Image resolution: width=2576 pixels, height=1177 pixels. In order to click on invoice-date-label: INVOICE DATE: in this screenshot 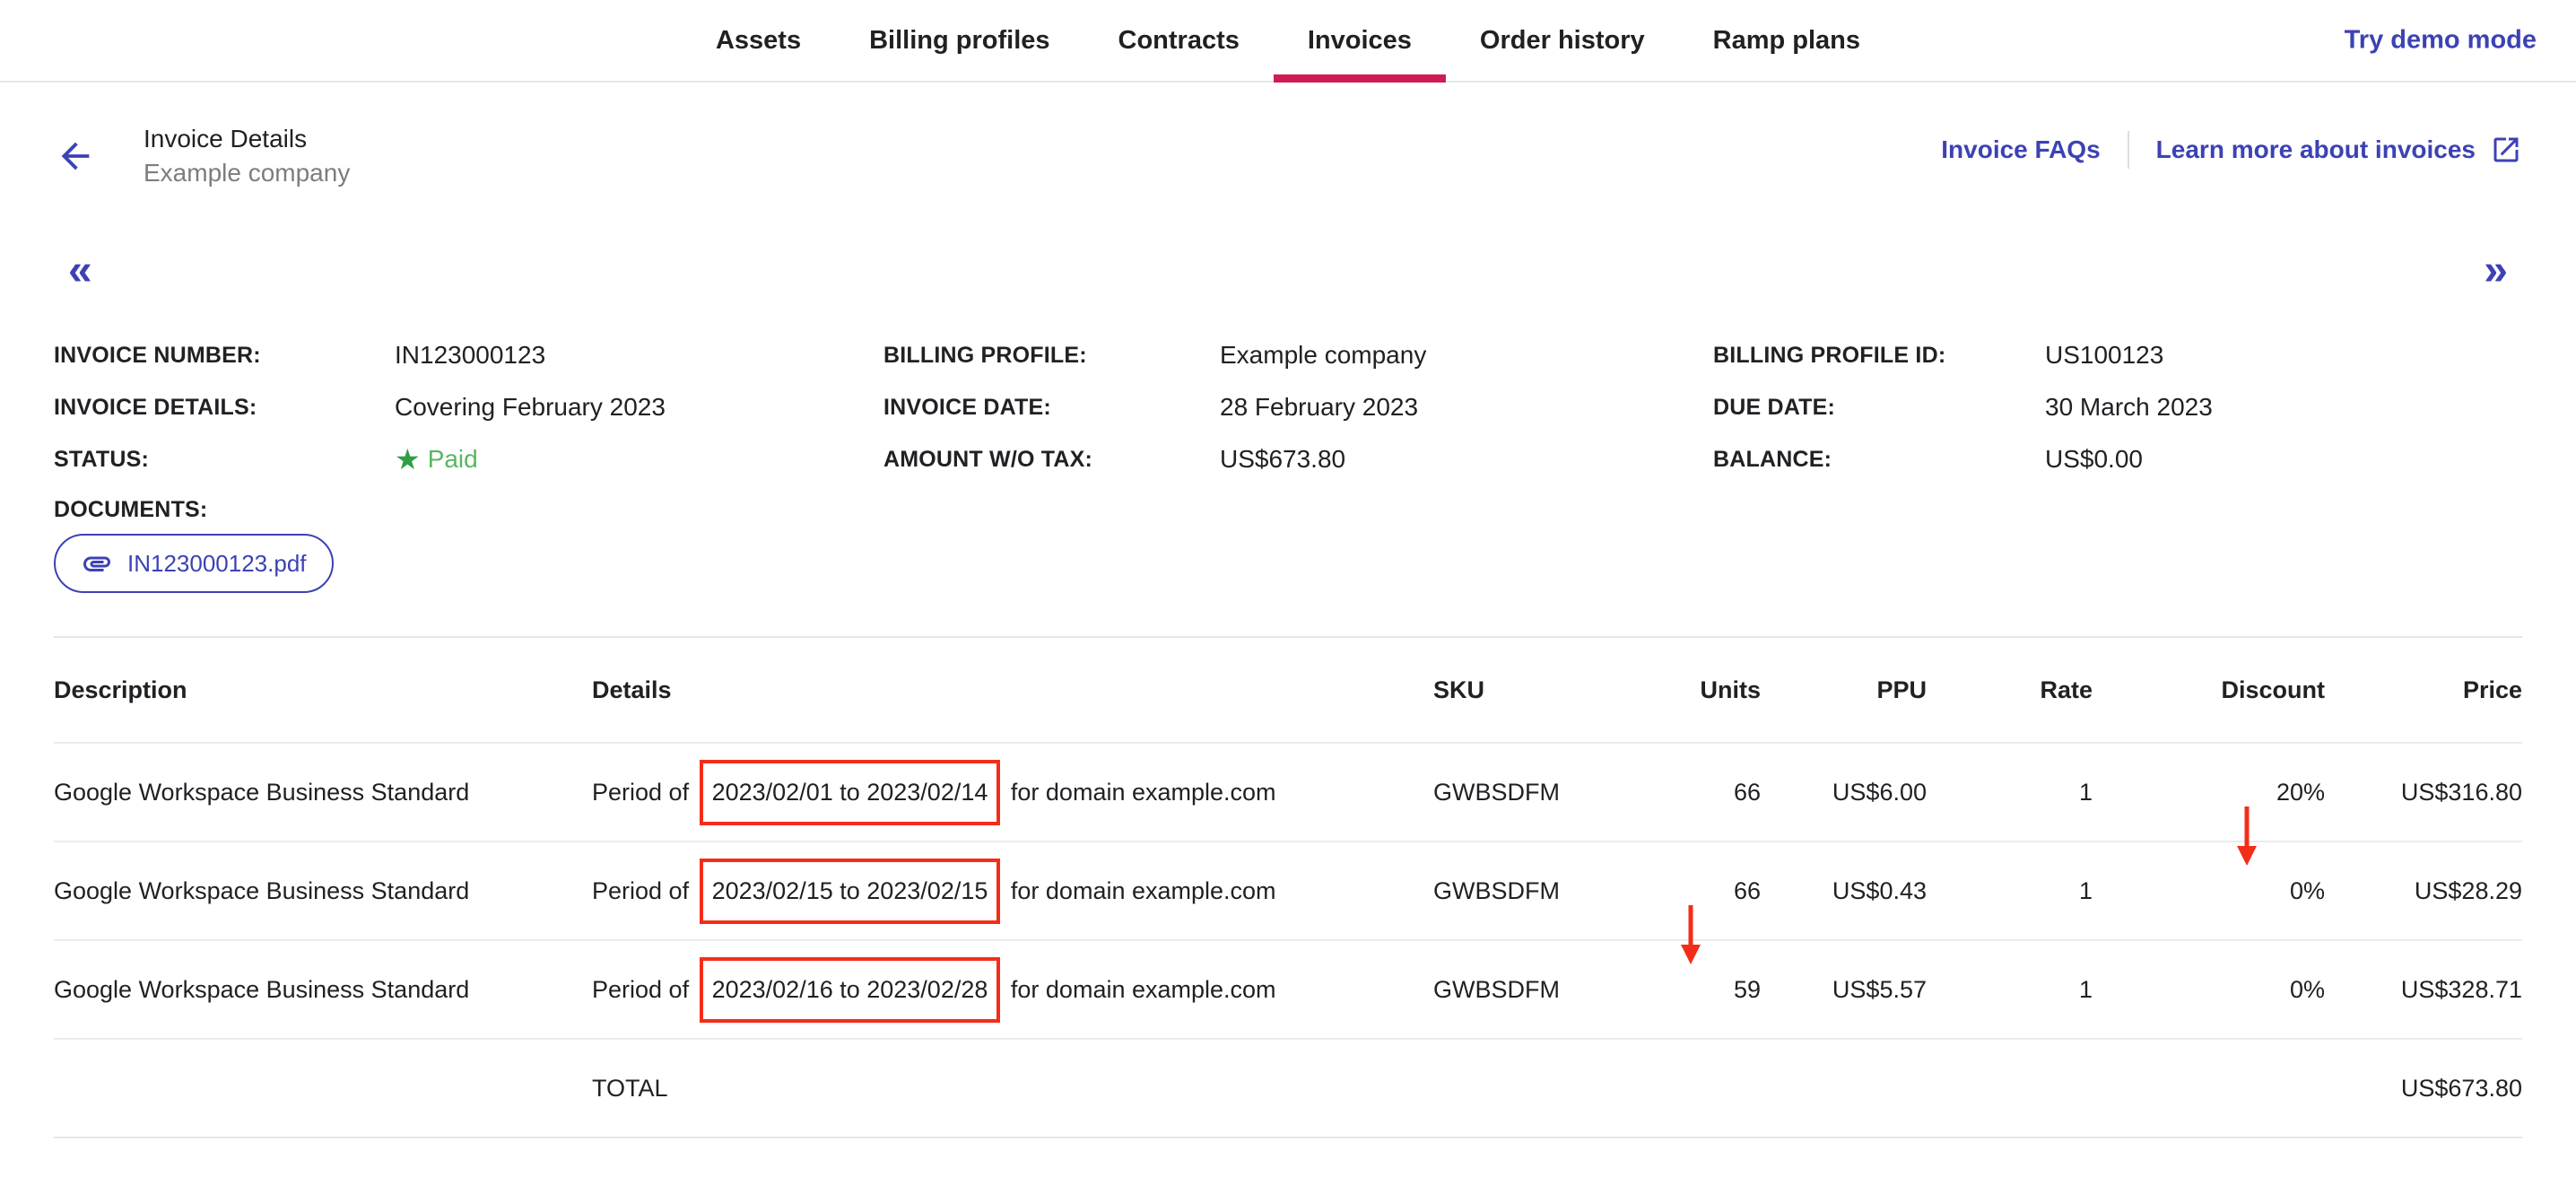, I will do `click(967, 407)`.